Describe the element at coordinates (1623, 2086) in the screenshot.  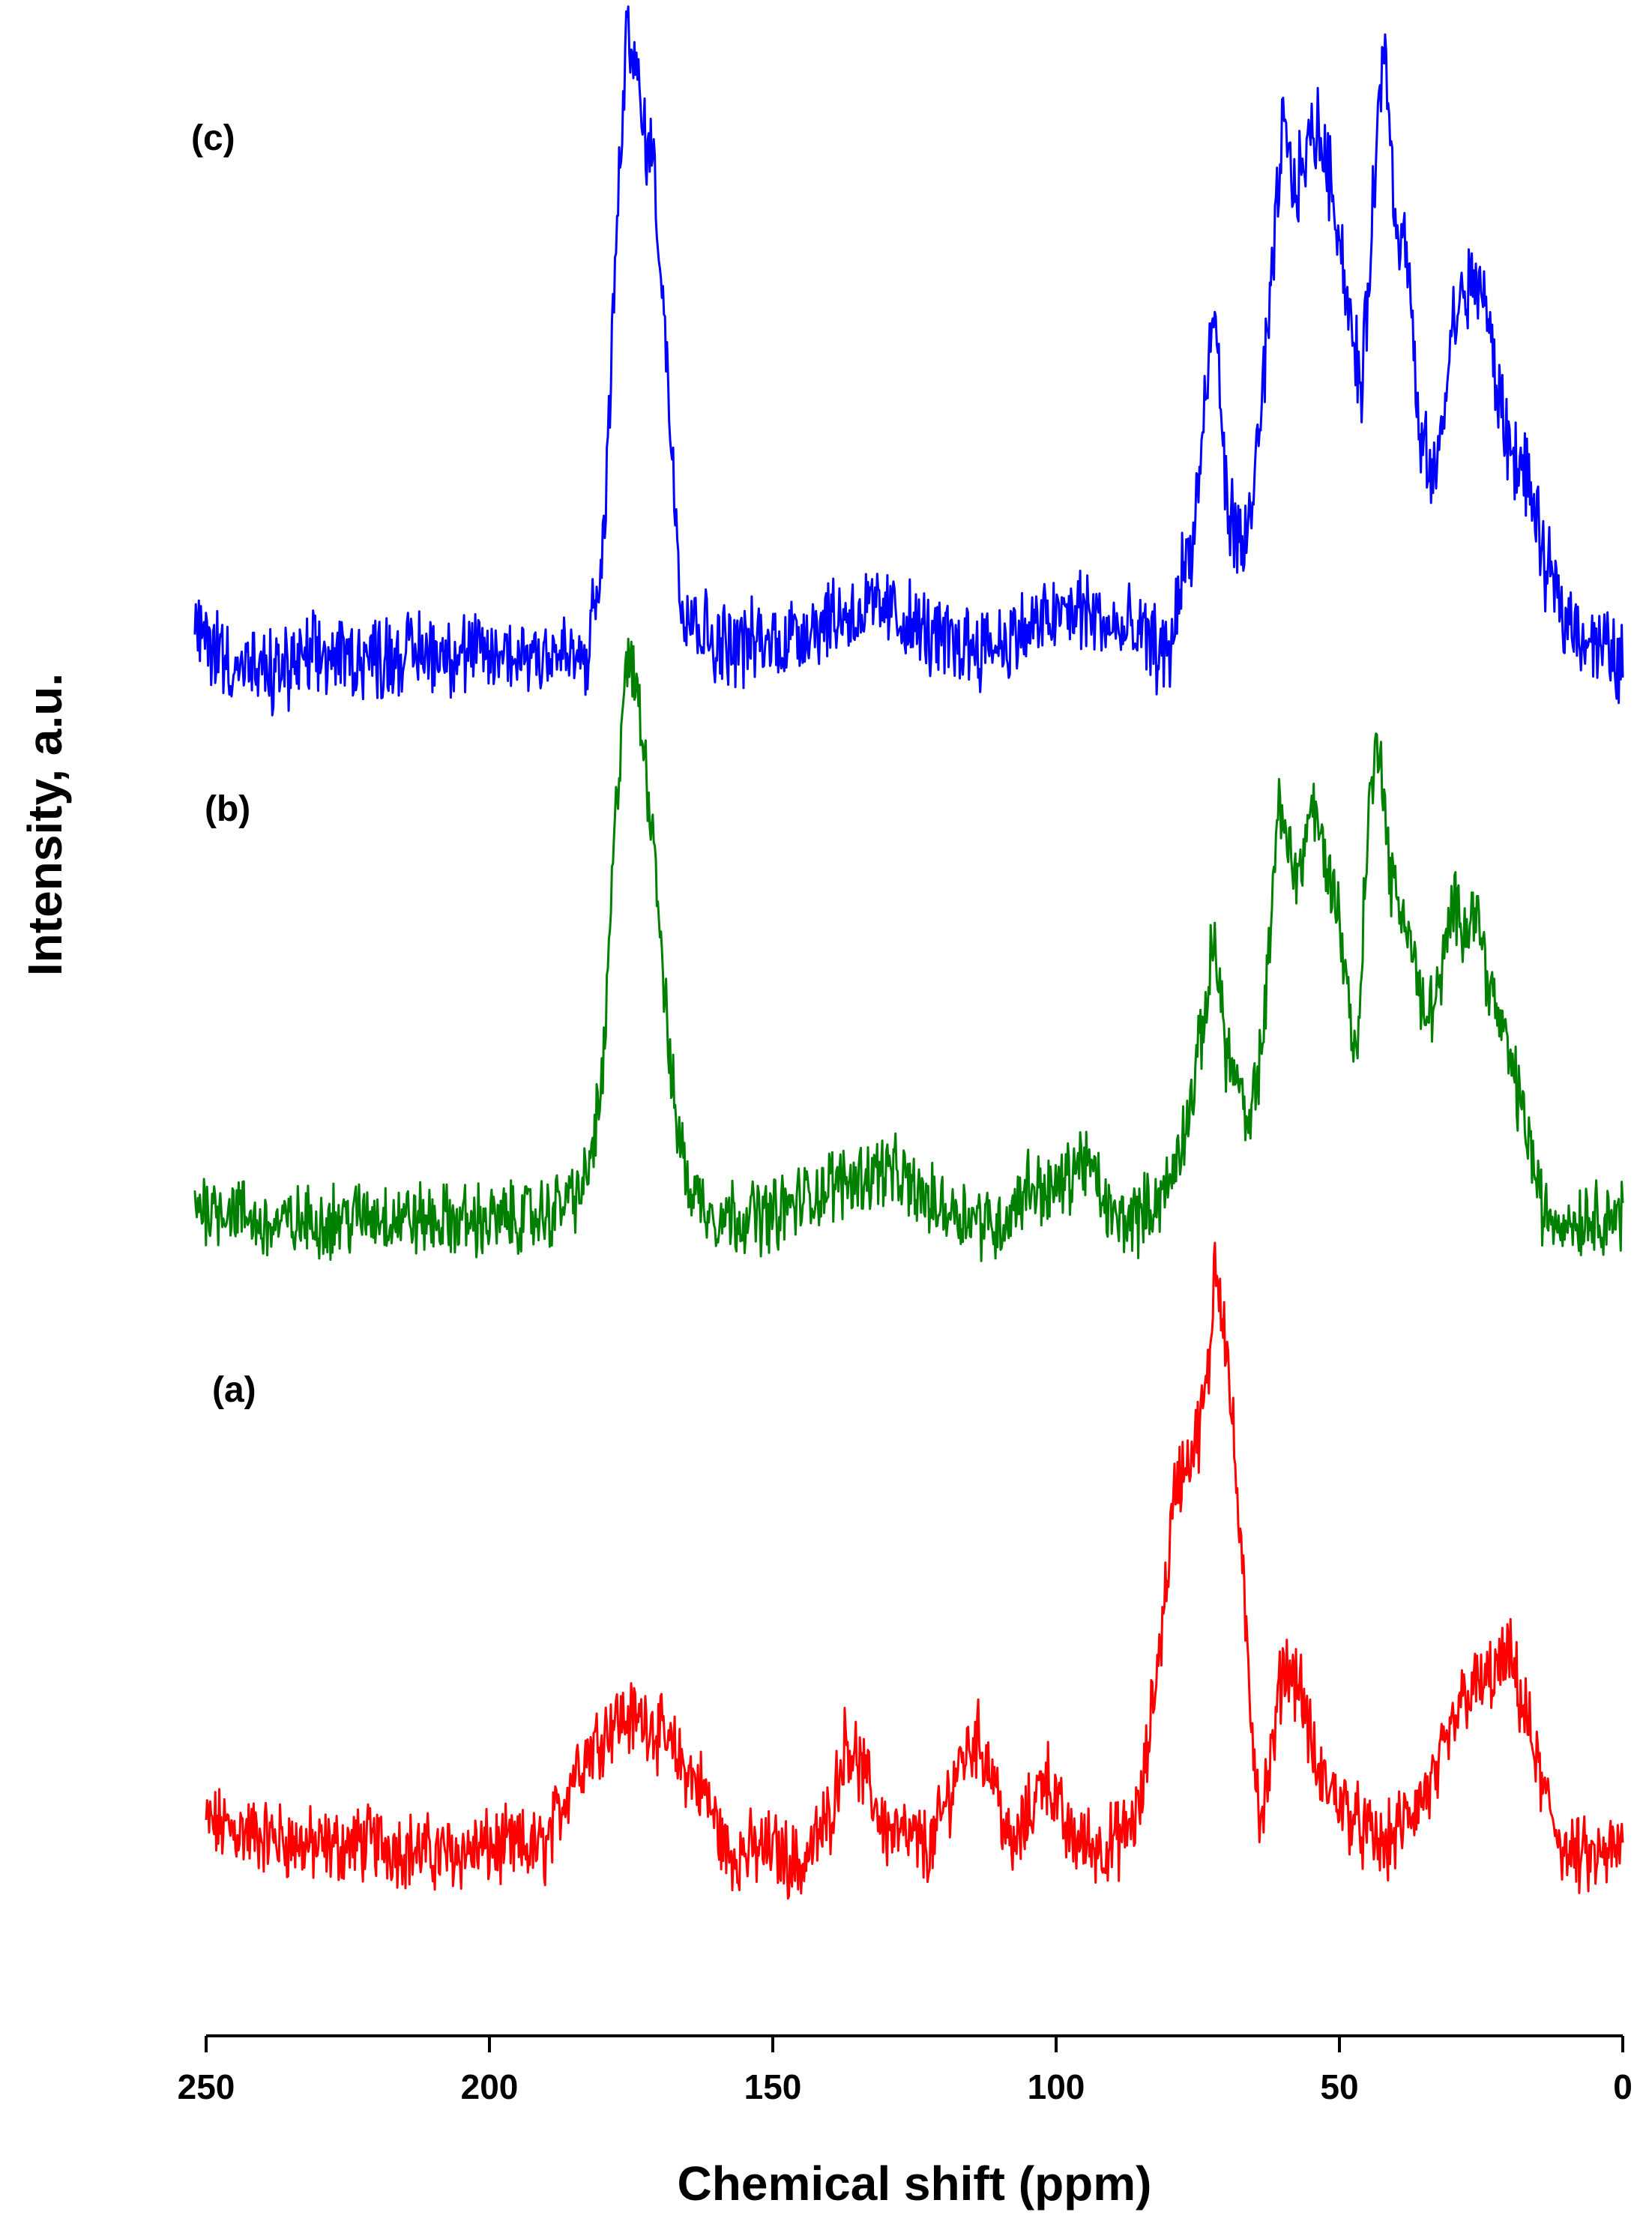
I see `x-tick-label: 0` at that location.